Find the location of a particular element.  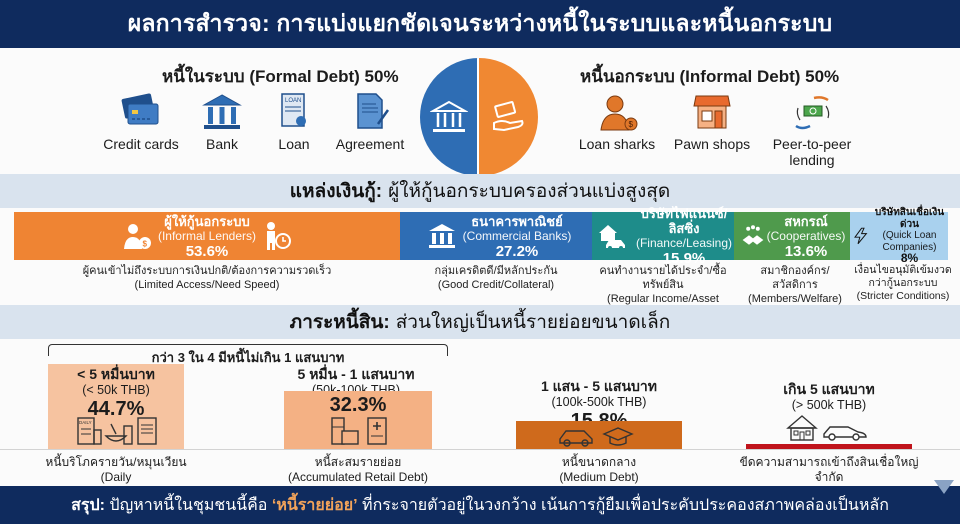

segment-title-en: (Cooperatives) is located at coordinates (806, 235).